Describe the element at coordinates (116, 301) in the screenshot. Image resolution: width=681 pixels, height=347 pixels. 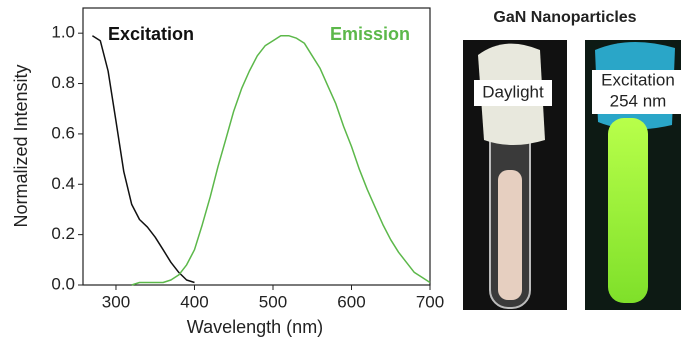
I see `x-tick-label: 300` at that location.